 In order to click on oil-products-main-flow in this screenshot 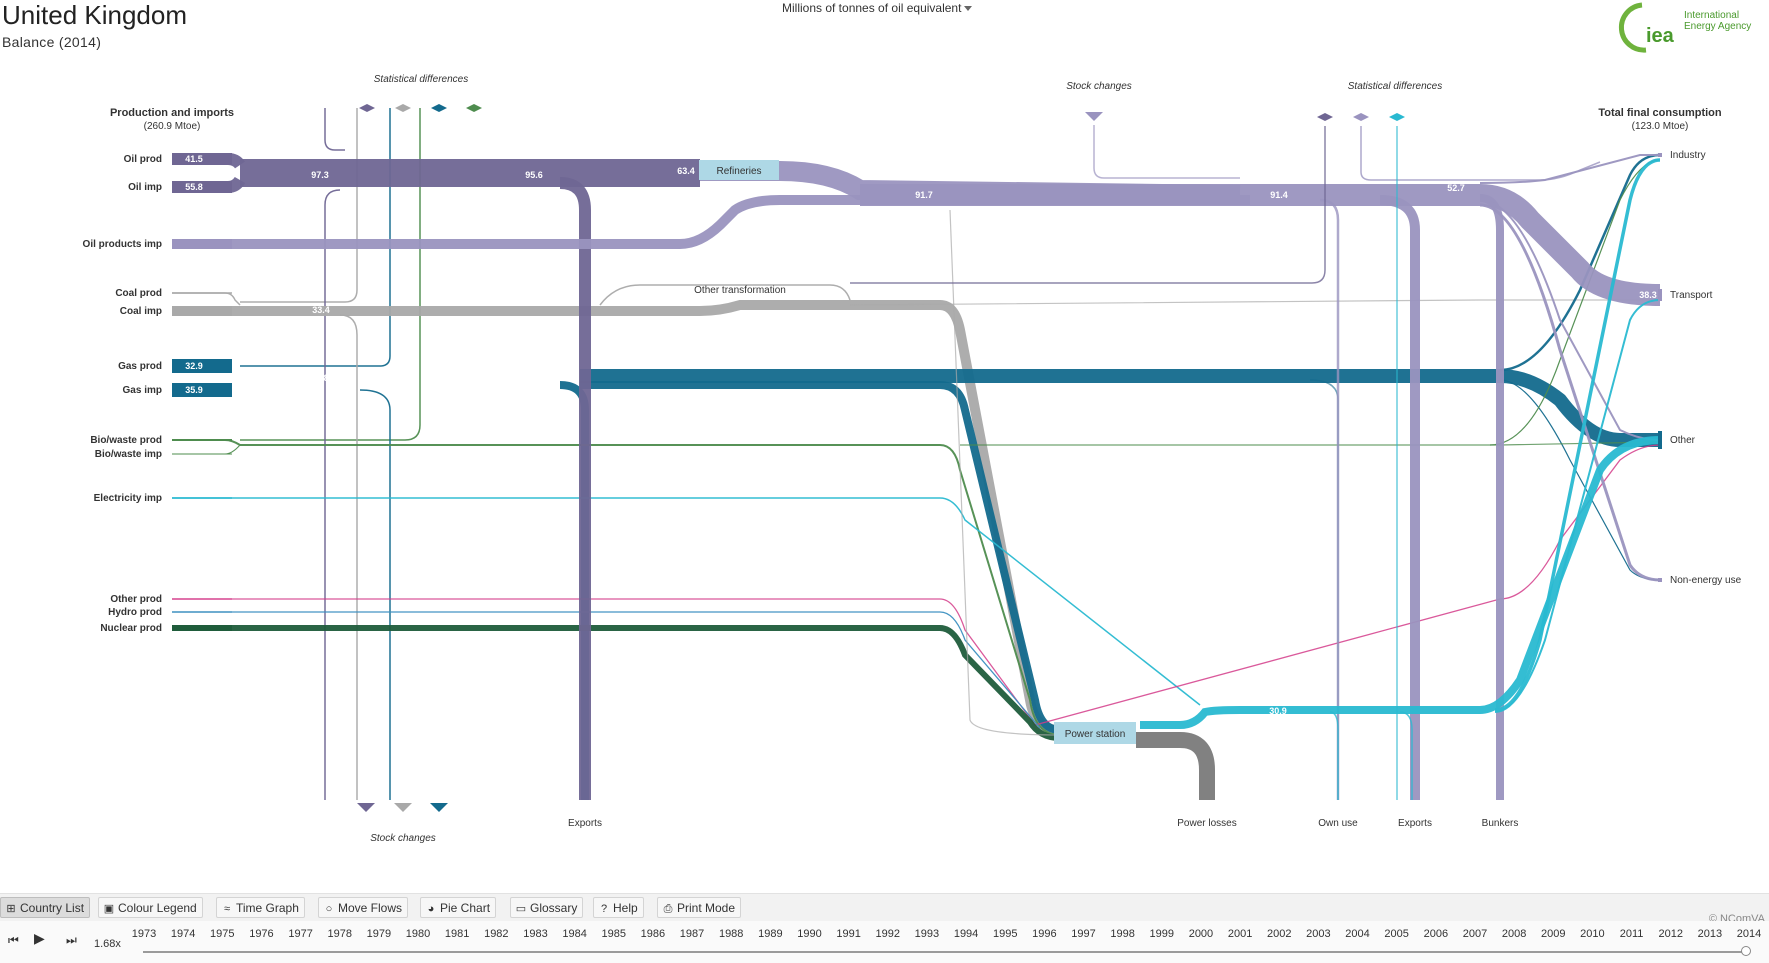, I will do `click(1260, 245)`.